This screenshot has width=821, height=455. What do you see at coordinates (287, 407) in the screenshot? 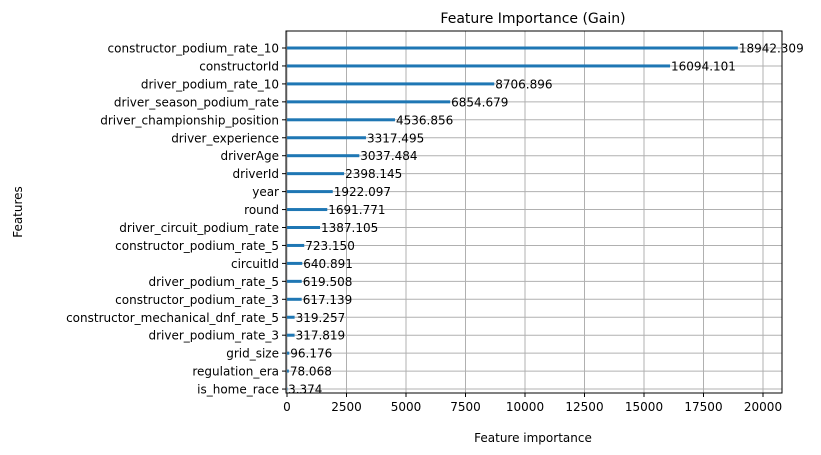
I see `x-tick-label: 0` at bounding box center [287, 407].